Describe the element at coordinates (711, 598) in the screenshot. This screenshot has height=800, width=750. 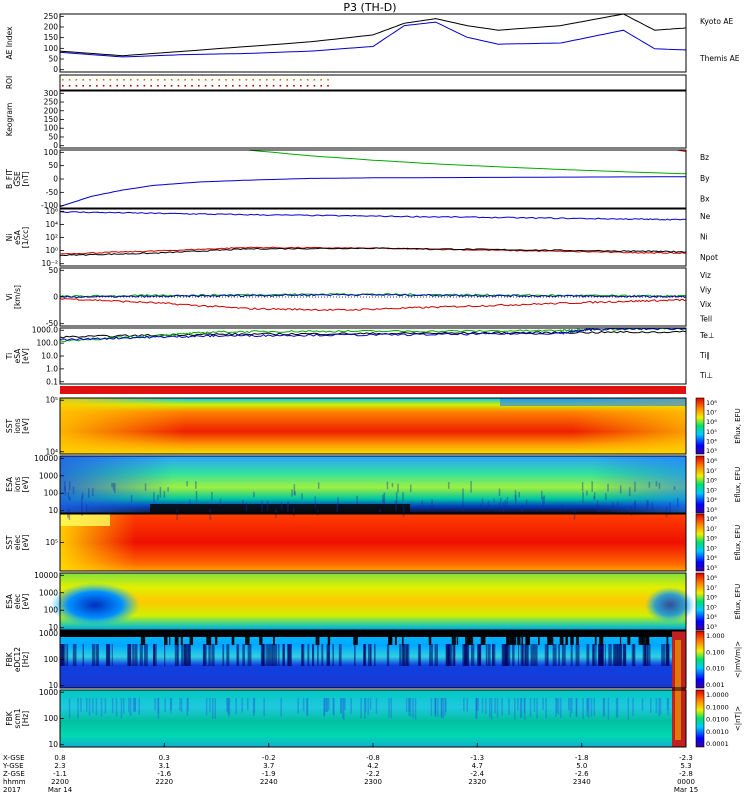
I see `colorbar-tick-label: 10⁶` at that location.